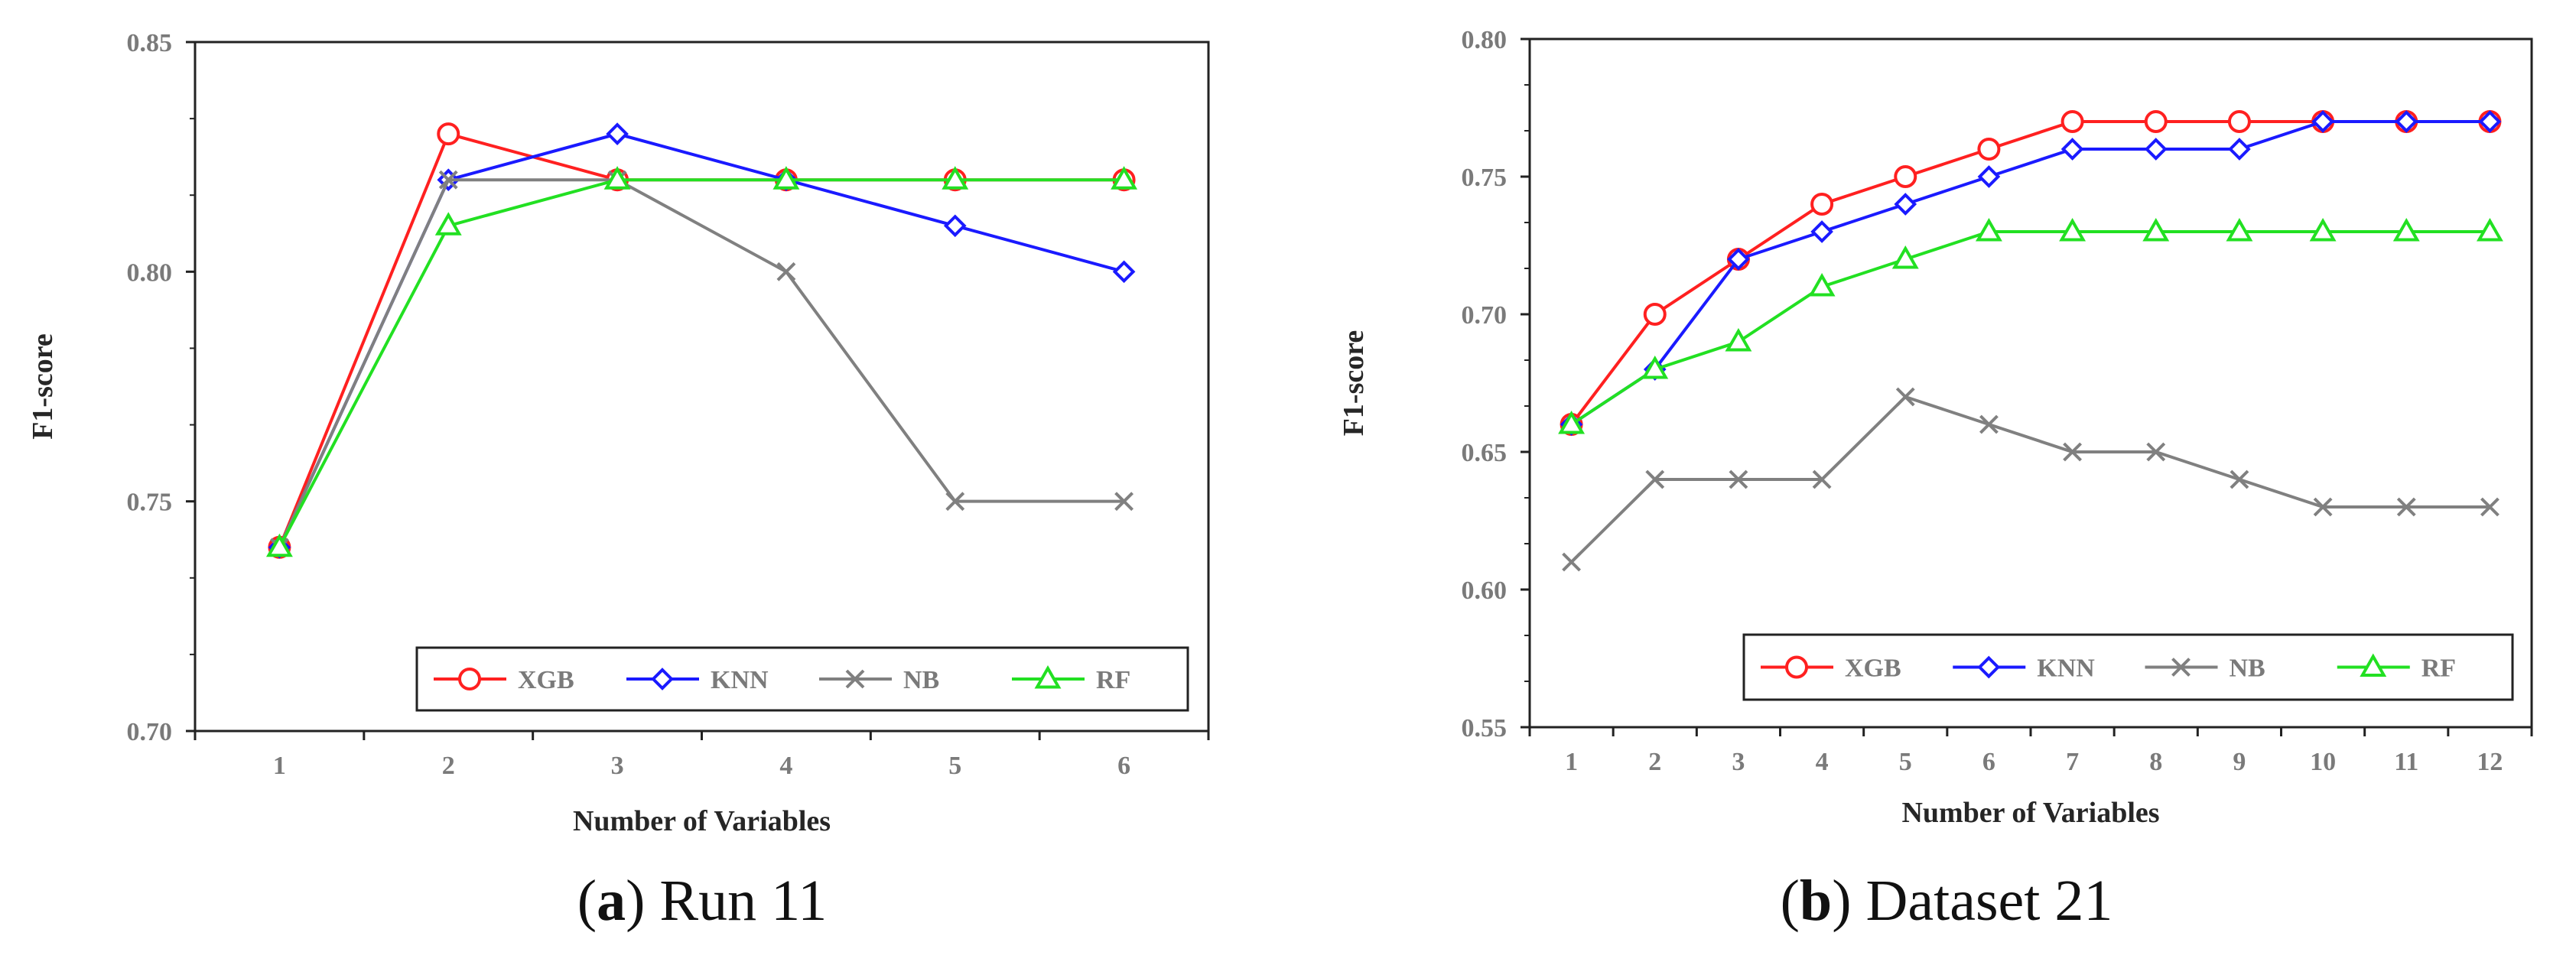 The height and width of the screenshot is (978, 2576). I want to click on caption-letter: a, so click(611, 901).